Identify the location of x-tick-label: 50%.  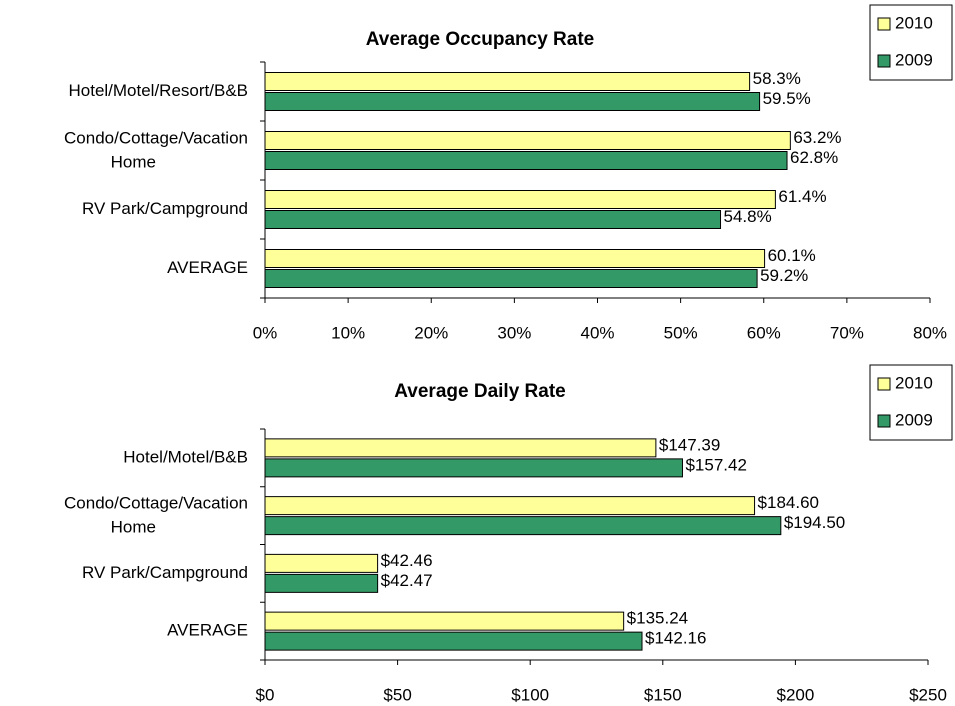
(681, 332).